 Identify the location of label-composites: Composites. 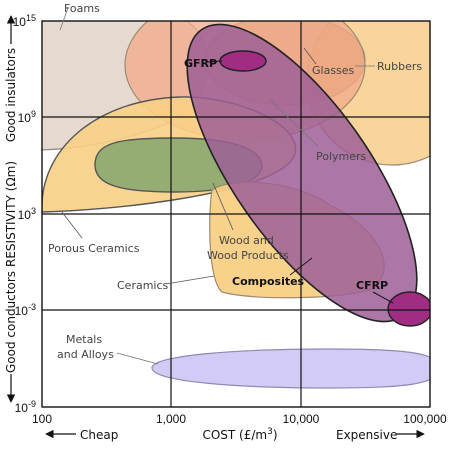
(268, 281).